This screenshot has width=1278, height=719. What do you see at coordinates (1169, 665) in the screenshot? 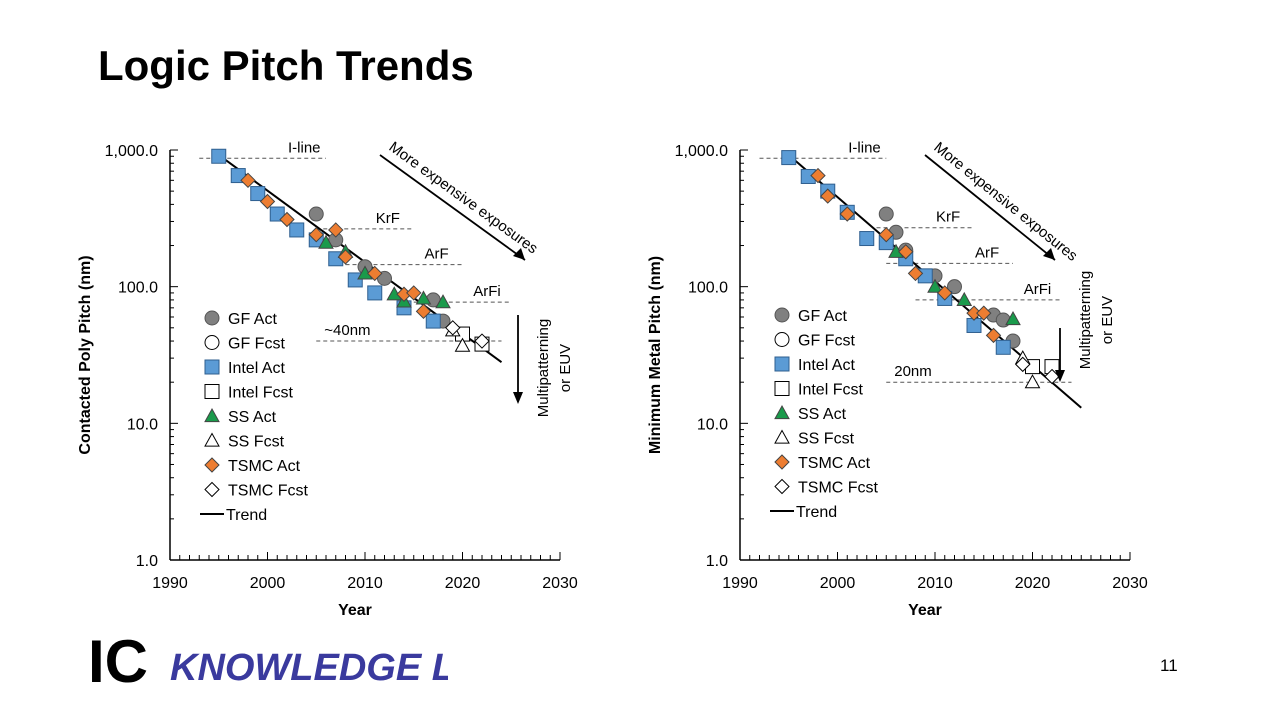
I see `page-number: 11` at bounding box center [1169, 665].